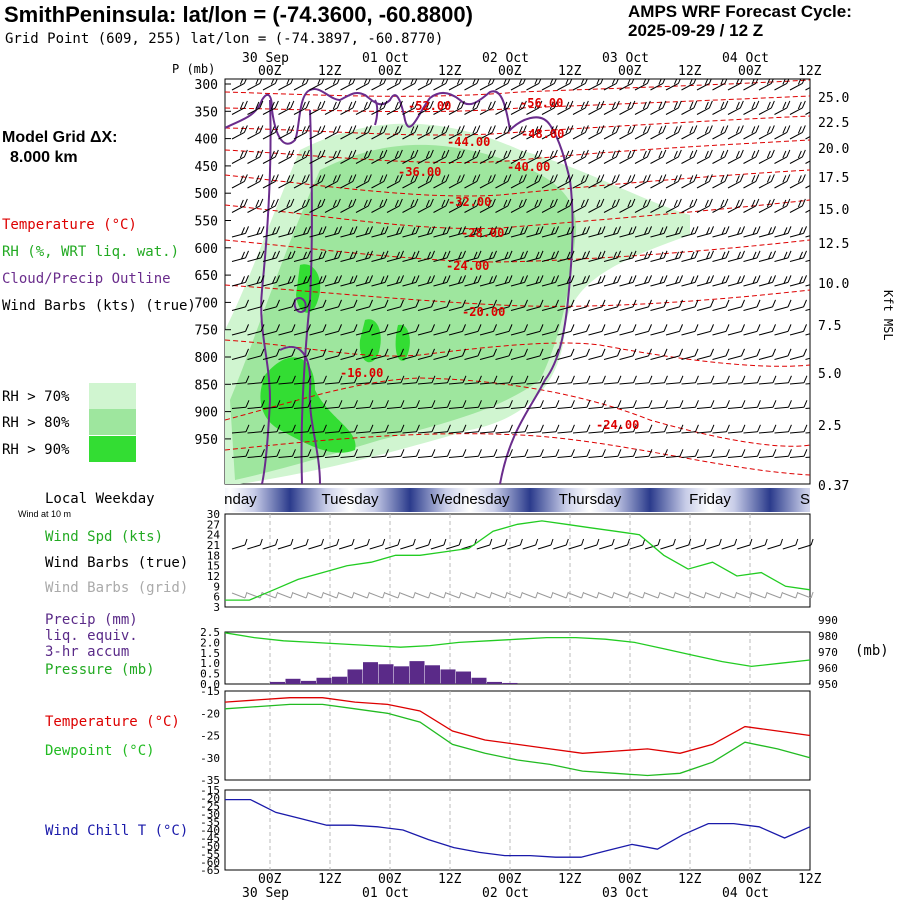 This screenshot has height=901, width=900. I want to click on bottom-date-2: 01 Oct, so click(385, 893).